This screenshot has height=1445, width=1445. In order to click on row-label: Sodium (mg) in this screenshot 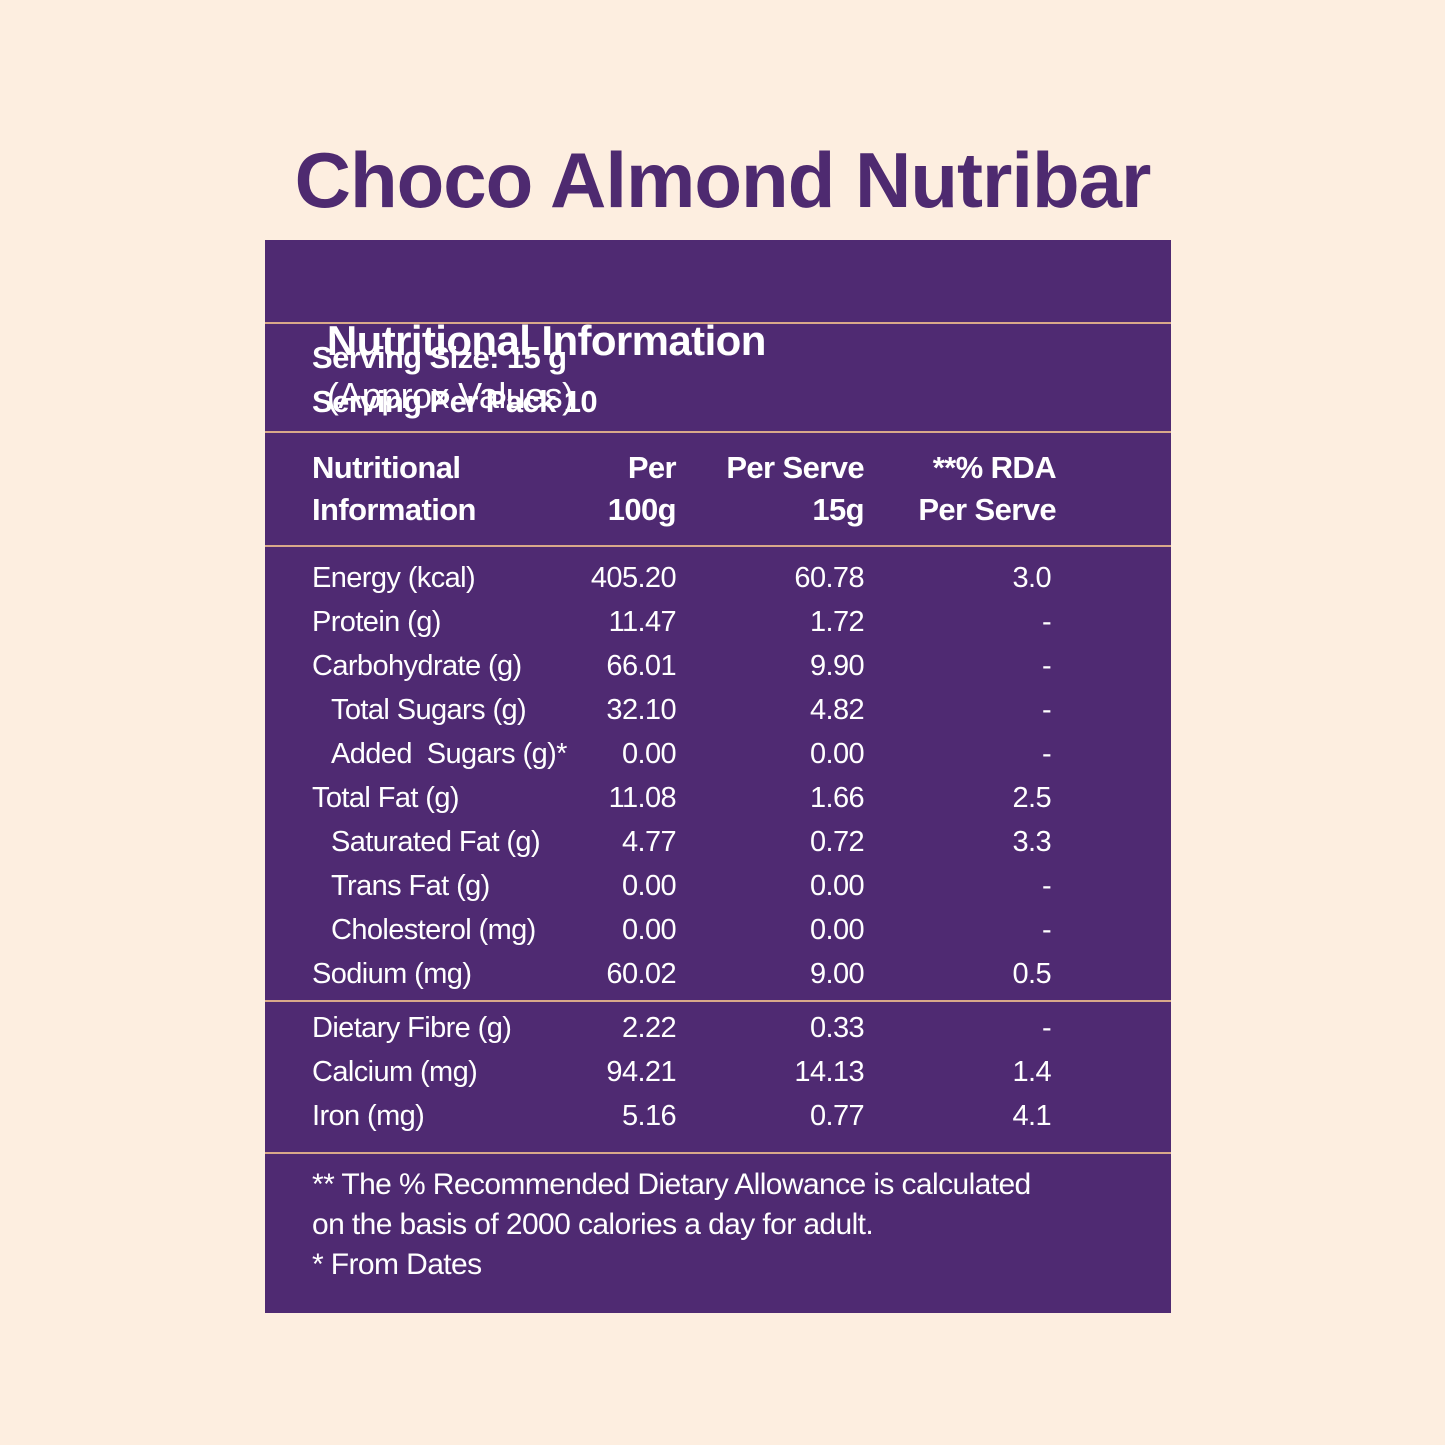, I will do `click(392, 974)`.